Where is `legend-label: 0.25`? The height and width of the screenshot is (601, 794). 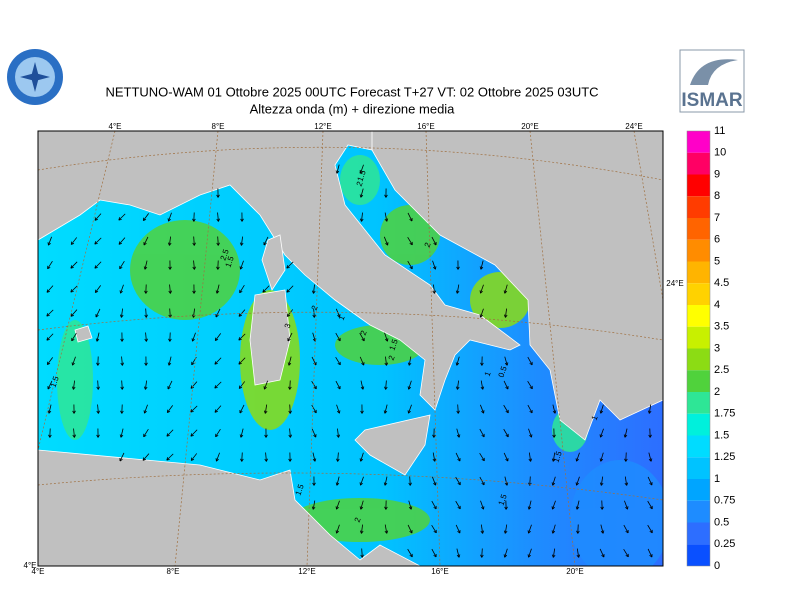
legend-label: 0.25 is located at coordinates (724, 544).